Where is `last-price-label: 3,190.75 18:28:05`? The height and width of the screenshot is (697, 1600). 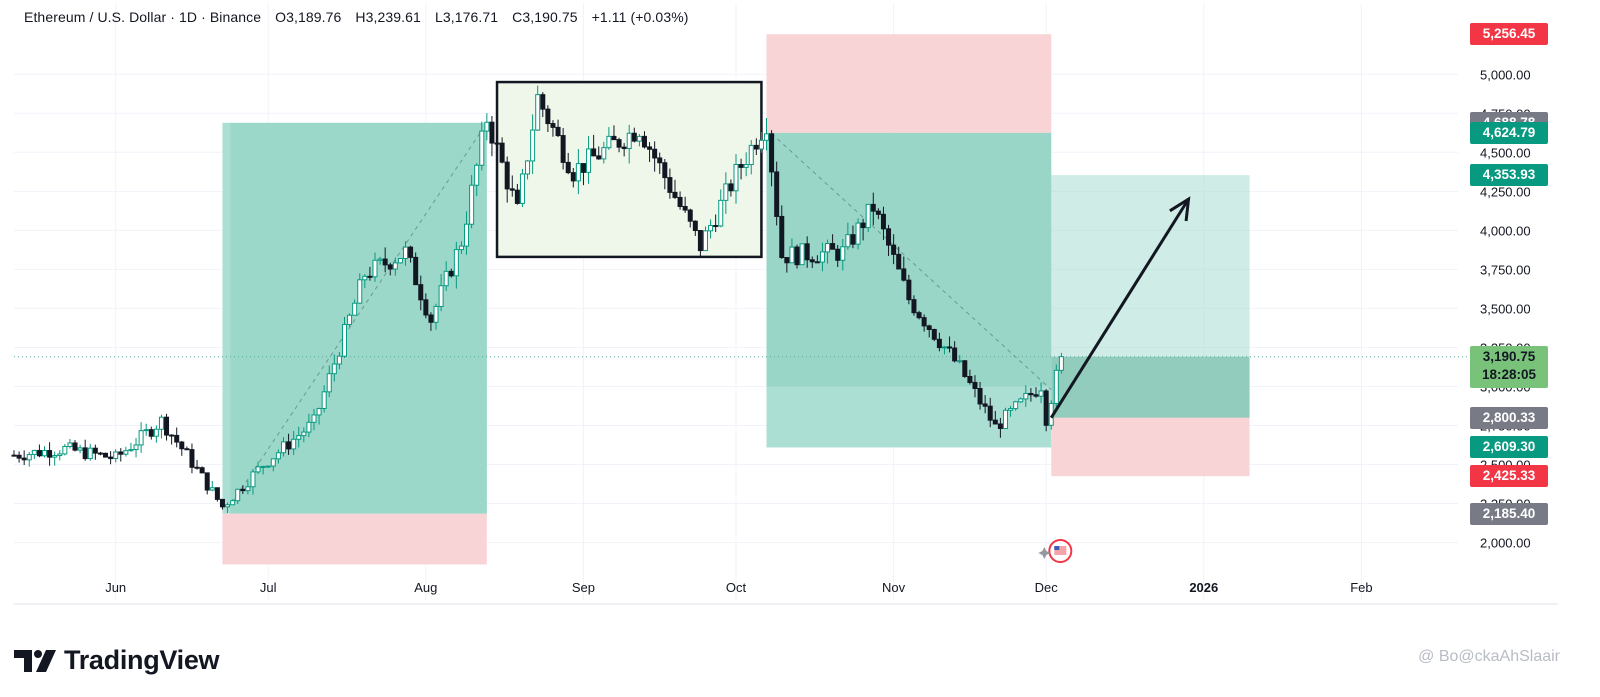 last-price-label: 3,190.75 18:28:05 is located at coordinates (1509, 366).